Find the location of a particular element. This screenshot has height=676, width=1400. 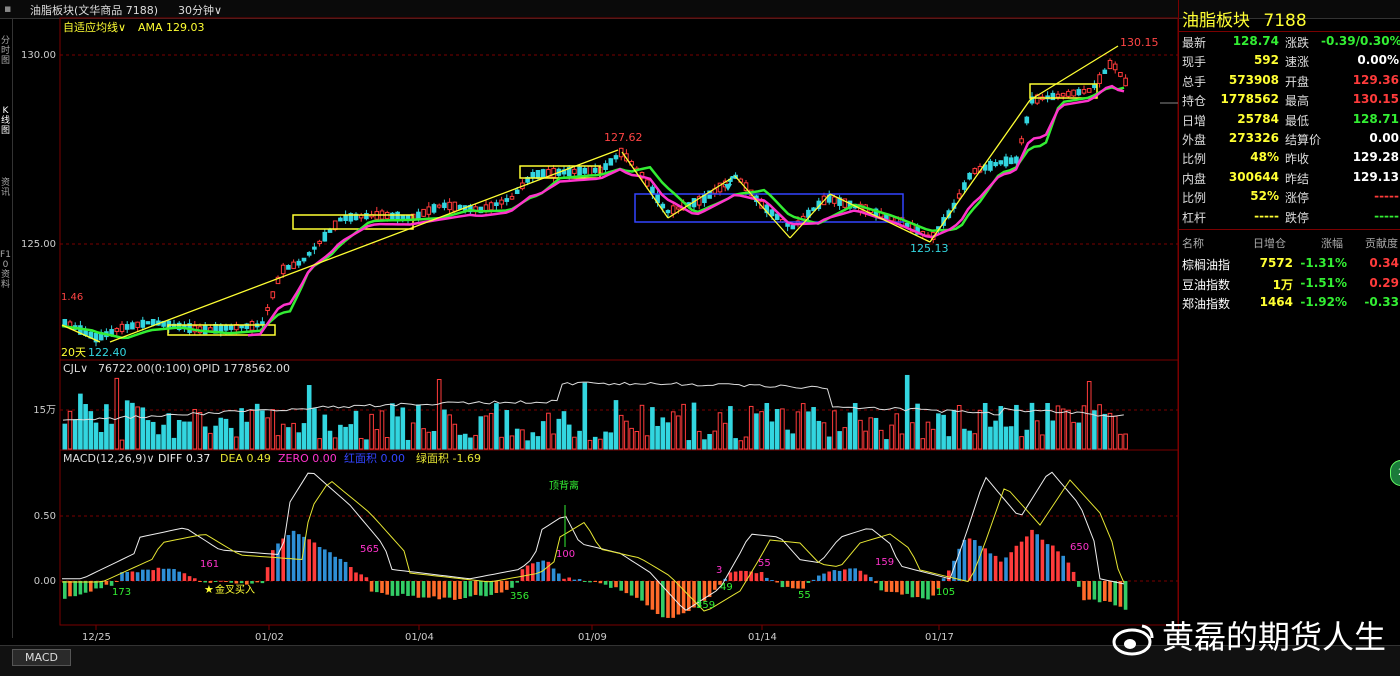

red-area-value: 红面积 0.00 is located at coordinates (374, 458).